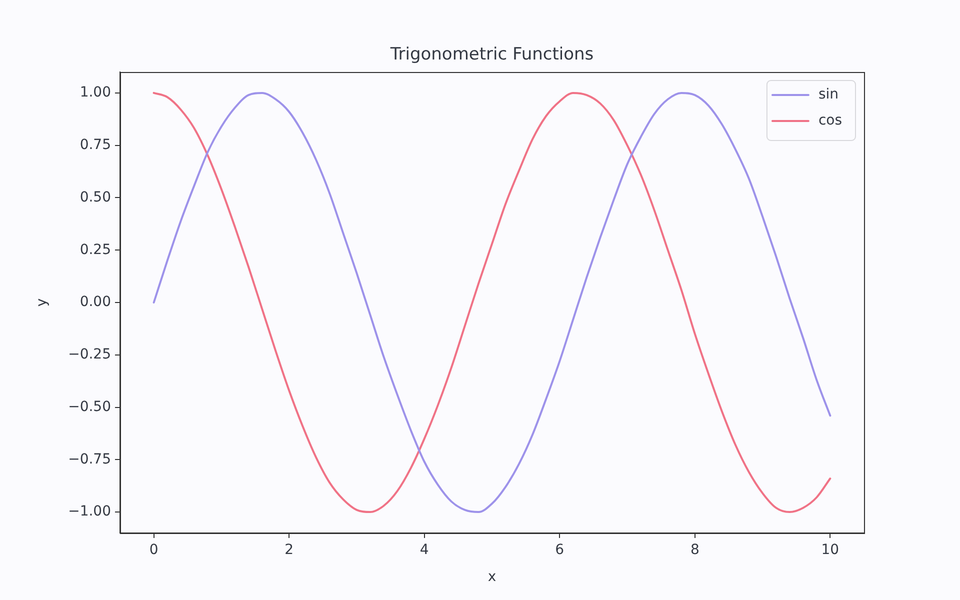 Image resolution: width=960 pixels, height=600 pixels. I want to click on y-tick-label: −0.50, so click(89, 406).